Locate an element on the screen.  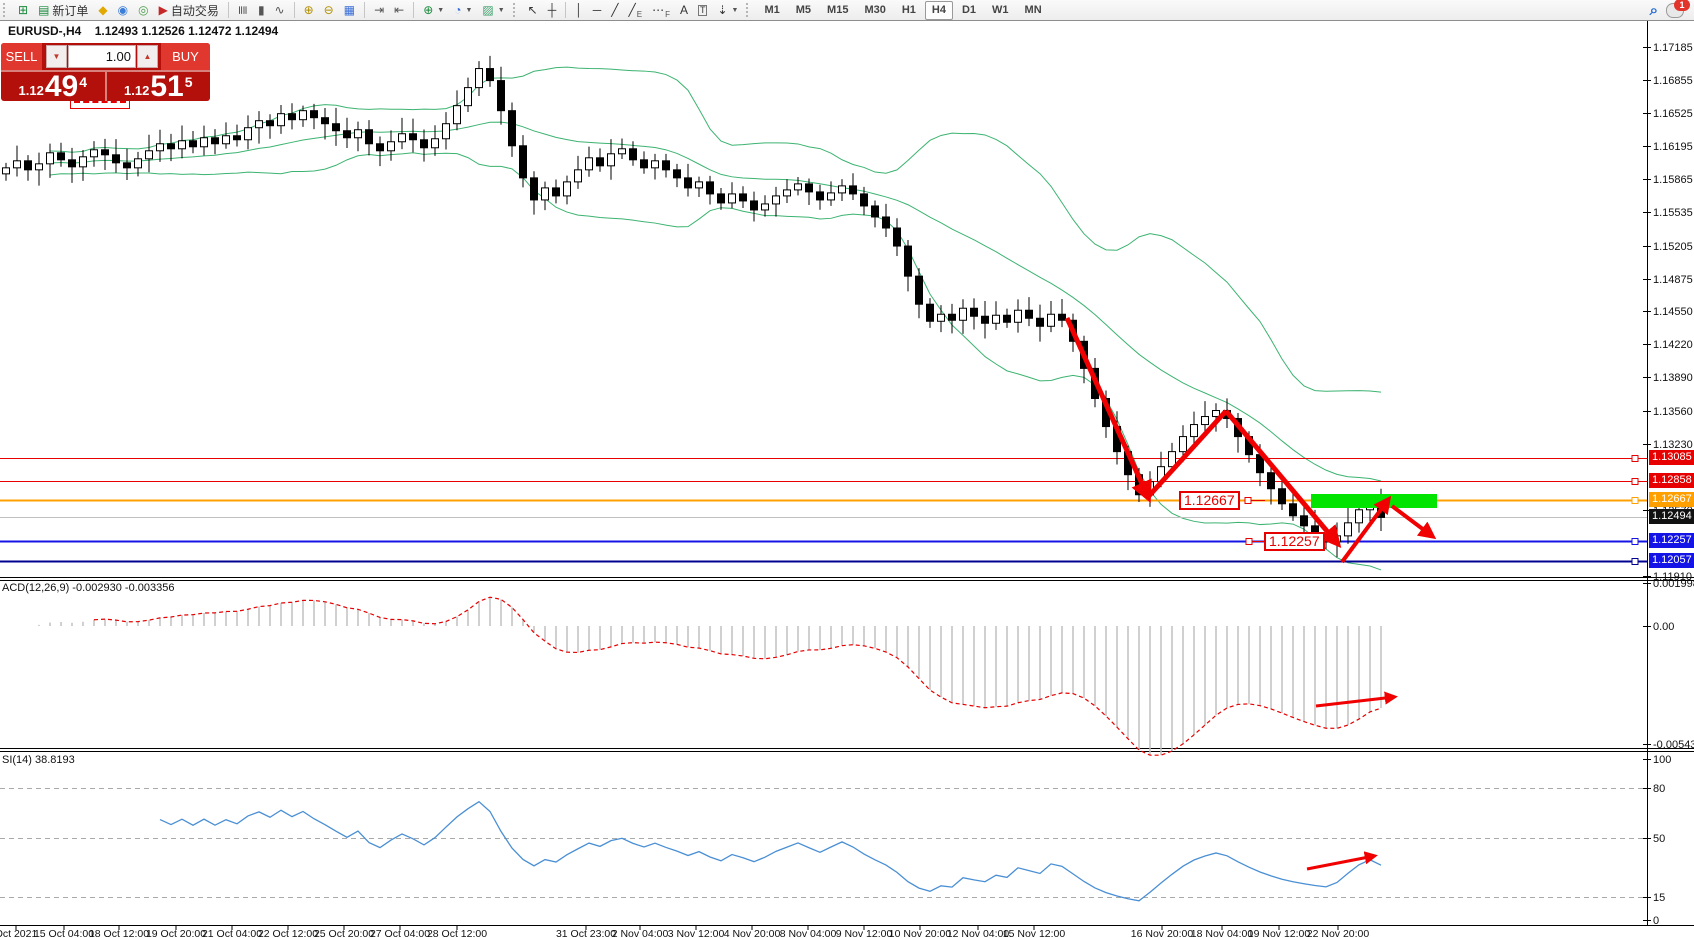
time-label: 2 Nov 04:00 is located at coordinates (640, 933).